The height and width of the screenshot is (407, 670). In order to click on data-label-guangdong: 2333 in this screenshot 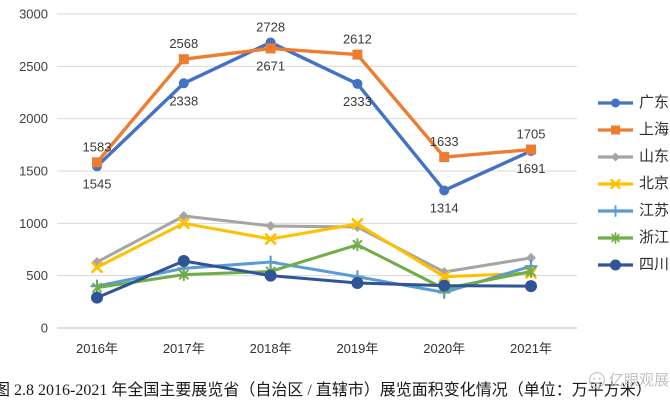, I will do `click(357, 101)`.